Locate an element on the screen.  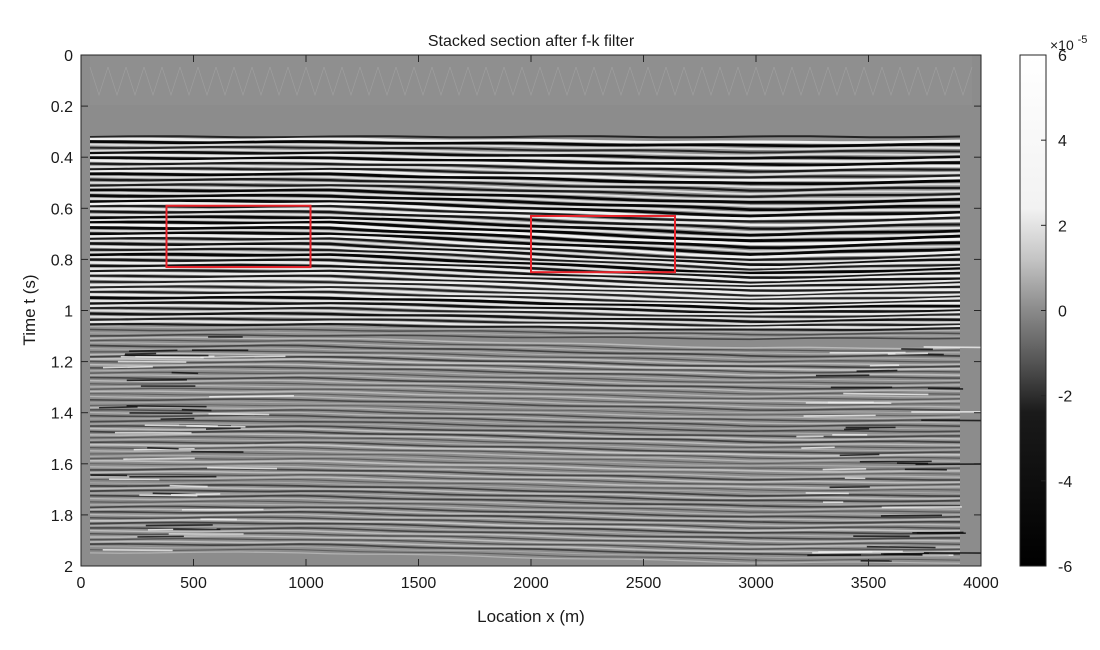
colorbar-tick-label: -2 is located at coordinates (1065, 397).